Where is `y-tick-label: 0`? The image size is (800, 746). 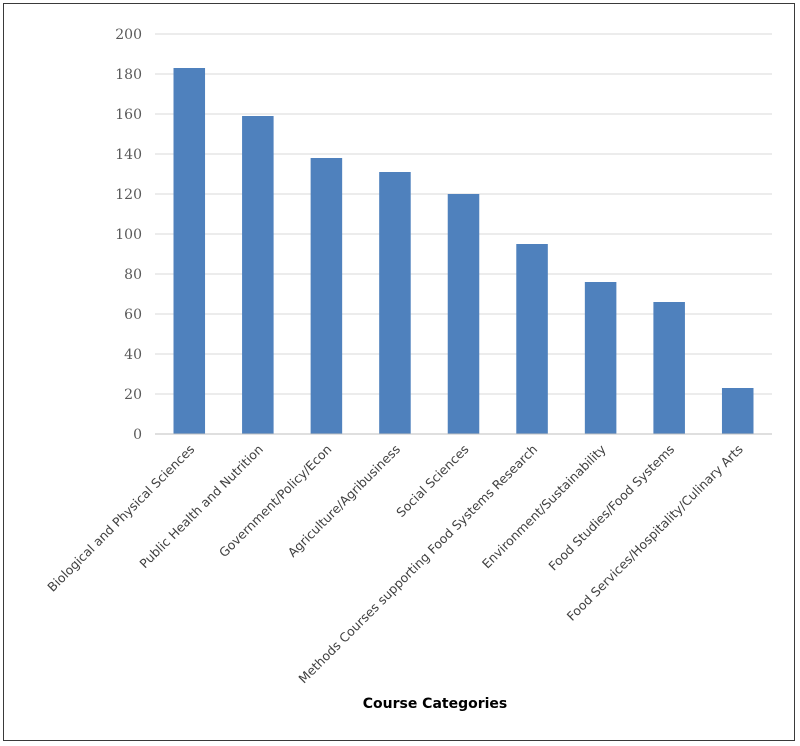 y-tick-label: 0 is located at coordinates (137, 435).